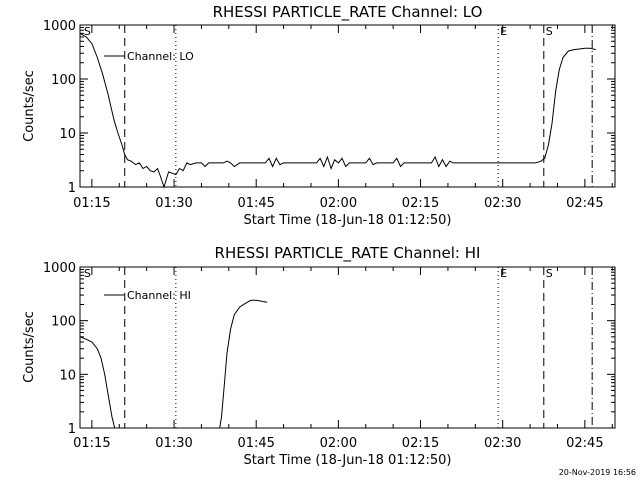  I want to click on panel2-y-tick-label: 10, so click(67, 375).